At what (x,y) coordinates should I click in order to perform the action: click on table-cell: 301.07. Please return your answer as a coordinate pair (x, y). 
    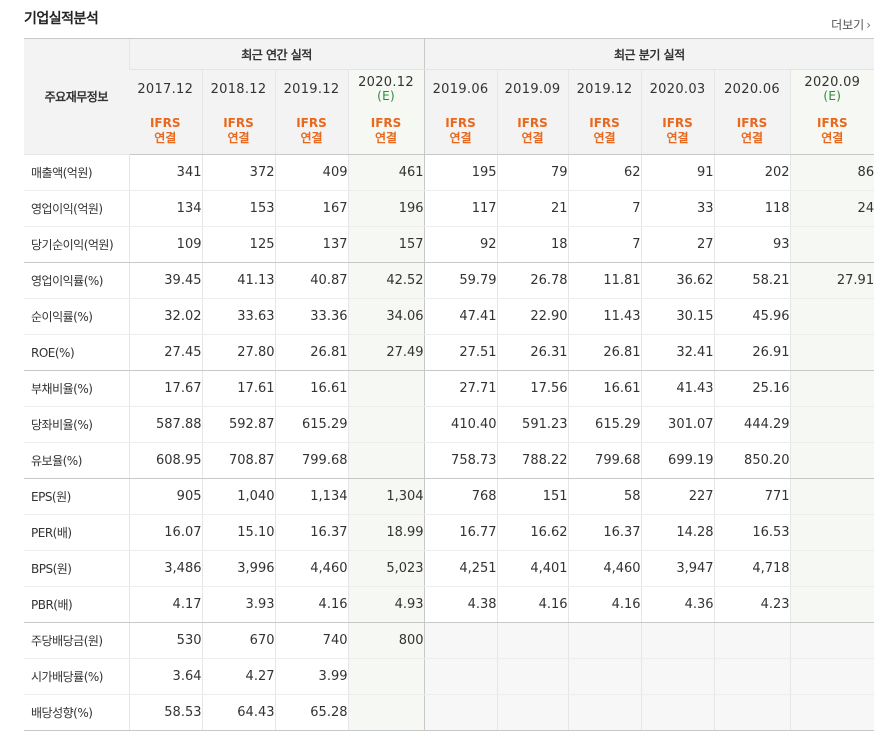
    Looking at the image, I should click on (677, 424).